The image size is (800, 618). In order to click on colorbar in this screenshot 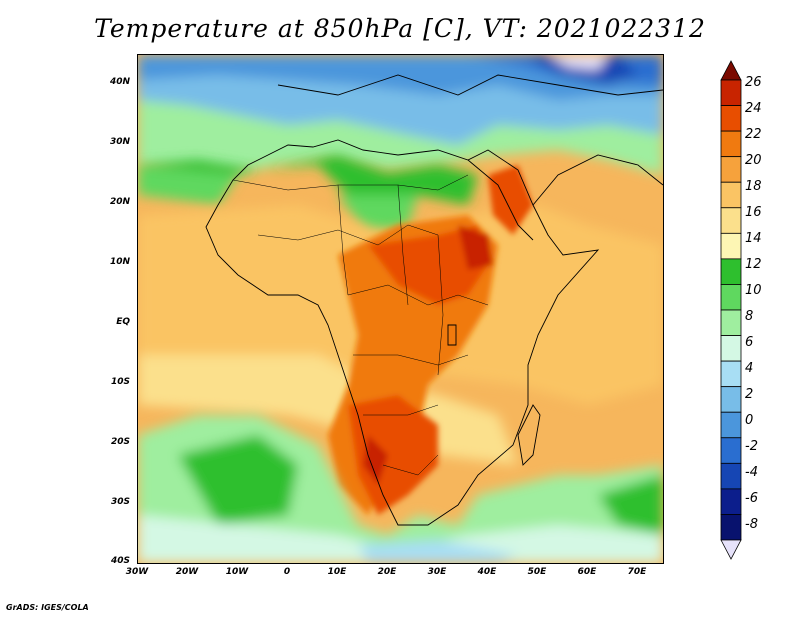, I will do `click(731, 310)`.